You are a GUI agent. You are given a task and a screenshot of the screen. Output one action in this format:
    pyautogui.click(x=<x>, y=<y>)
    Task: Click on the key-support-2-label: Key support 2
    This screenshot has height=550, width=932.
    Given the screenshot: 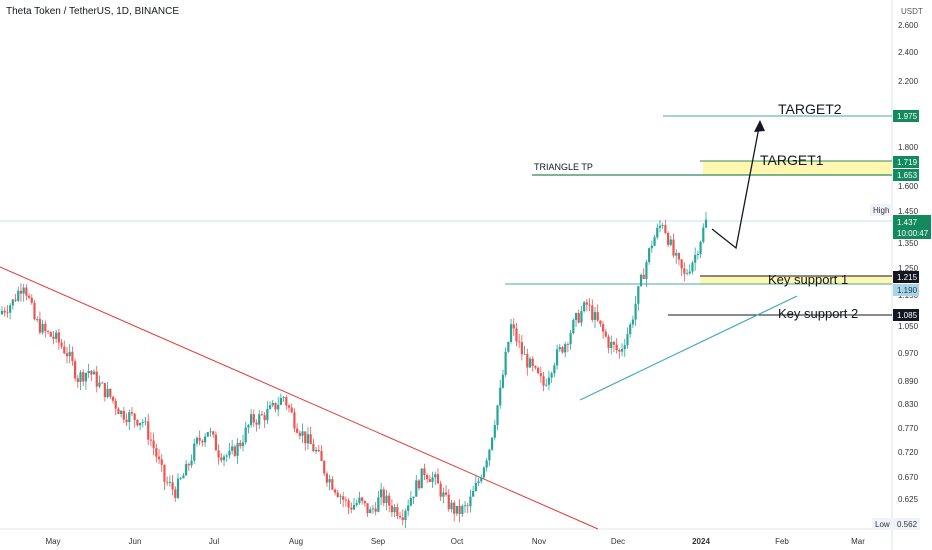 What is the action you would take?
    pyautogui.click(x=818, y=313)
    